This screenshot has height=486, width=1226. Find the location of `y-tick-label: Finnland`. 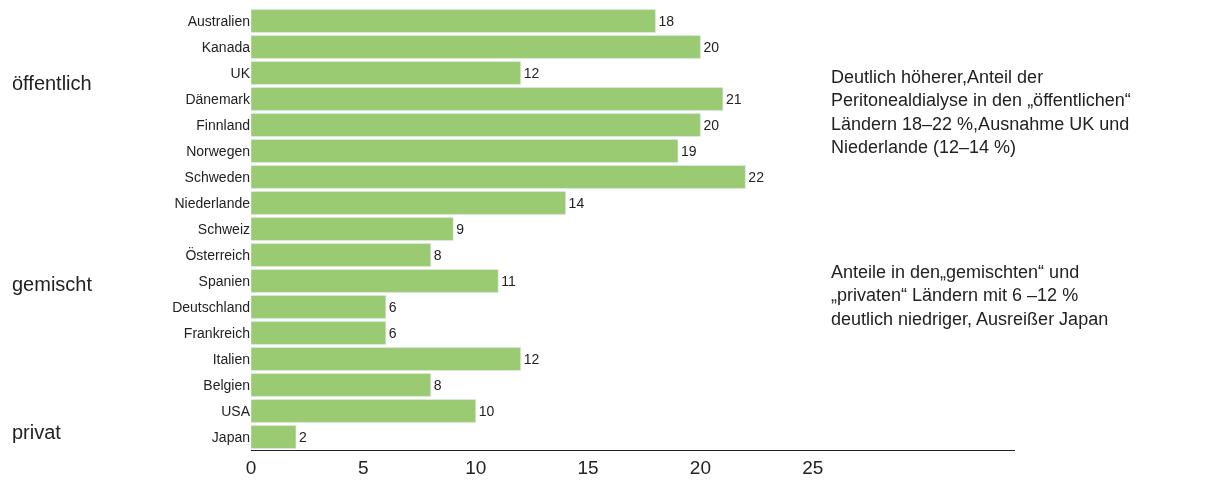

y-tick-label: Finnland is located at coordinates (223, 124).